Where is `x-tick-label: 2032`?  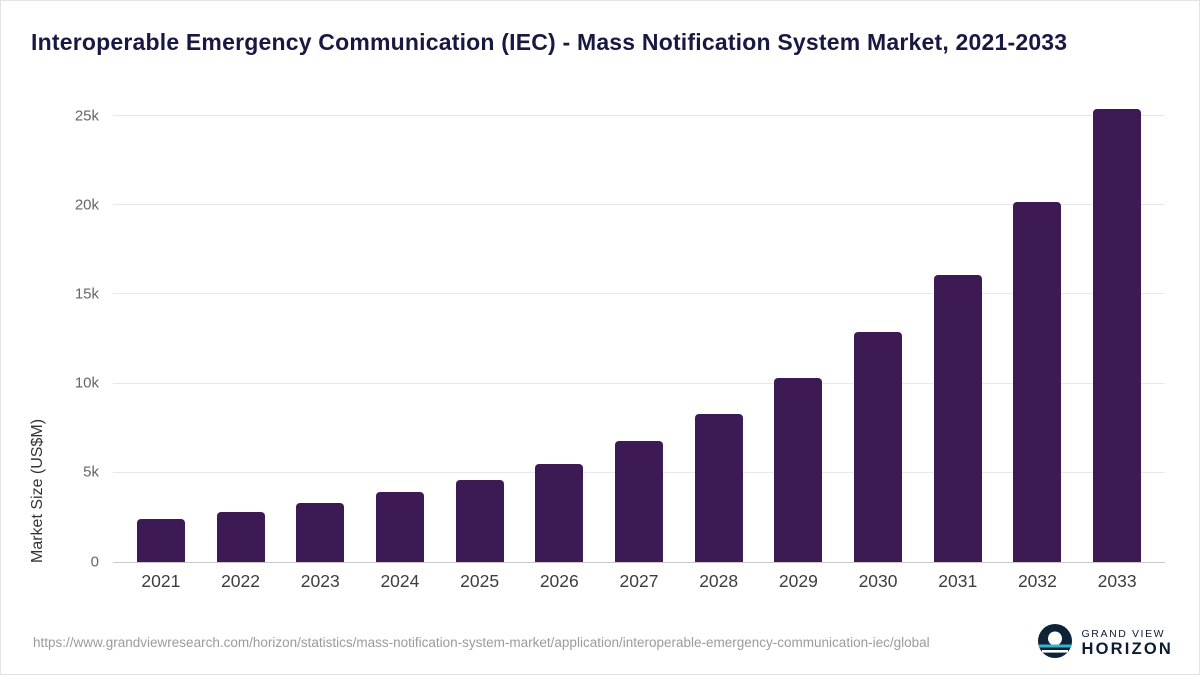 x-tick-label: 2032 is located at coordinates (1037, 581).